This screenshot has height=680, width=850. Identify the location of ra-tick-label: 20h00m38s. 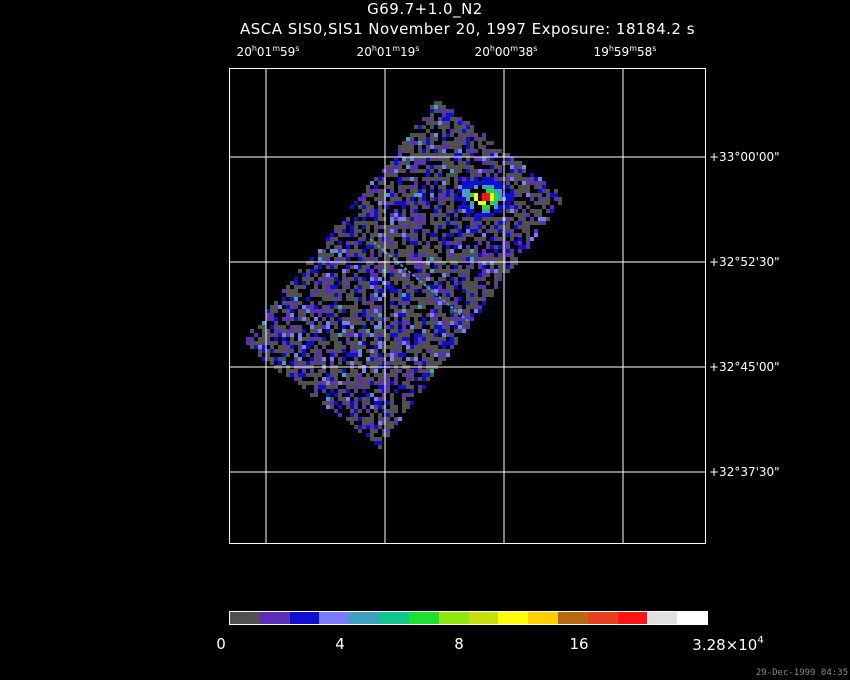
(506, 51).